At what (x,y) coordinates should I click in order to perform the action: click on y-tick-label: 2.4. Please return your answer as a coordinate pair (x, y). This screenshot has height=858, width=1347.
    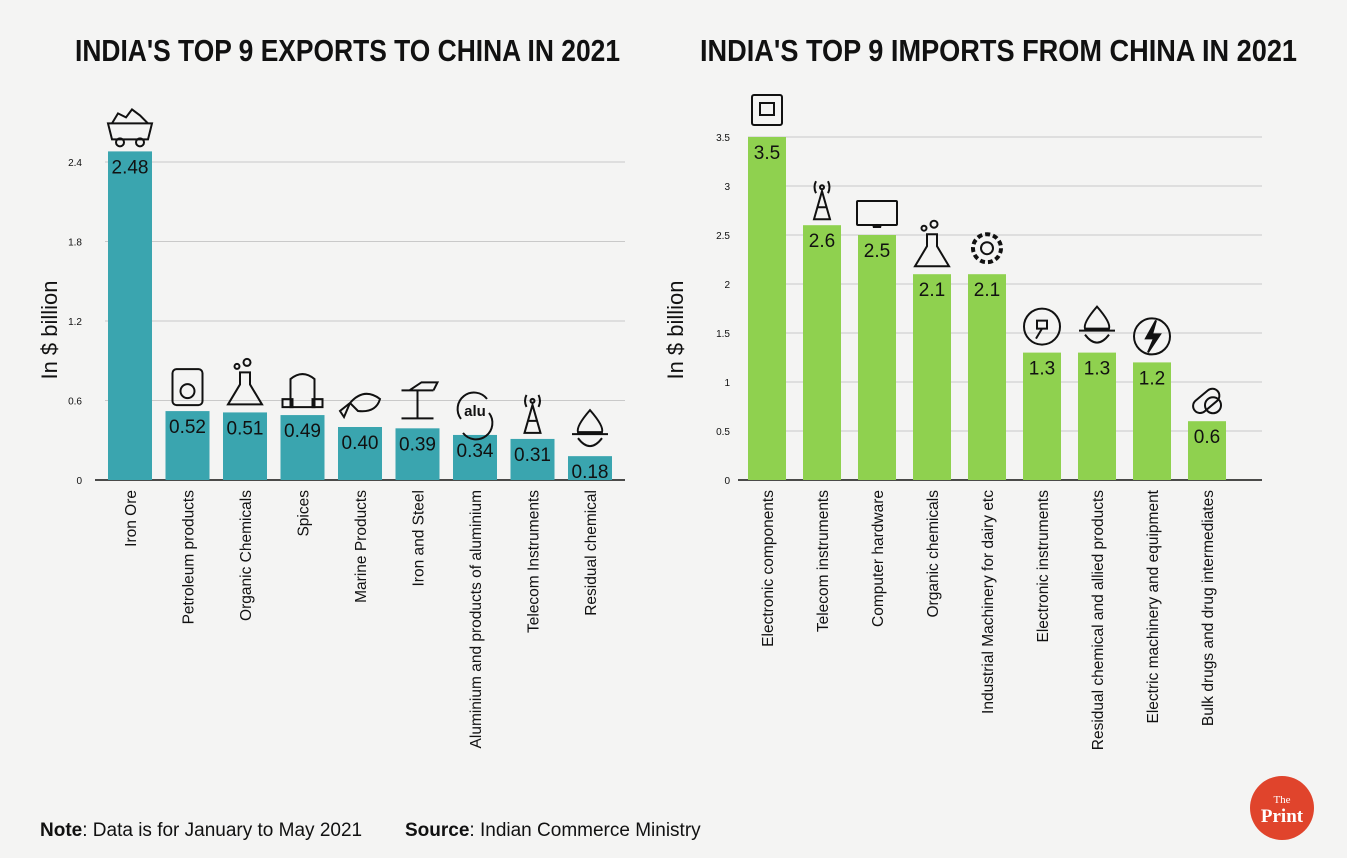
    Looking at the image, I should click on (75, 163).